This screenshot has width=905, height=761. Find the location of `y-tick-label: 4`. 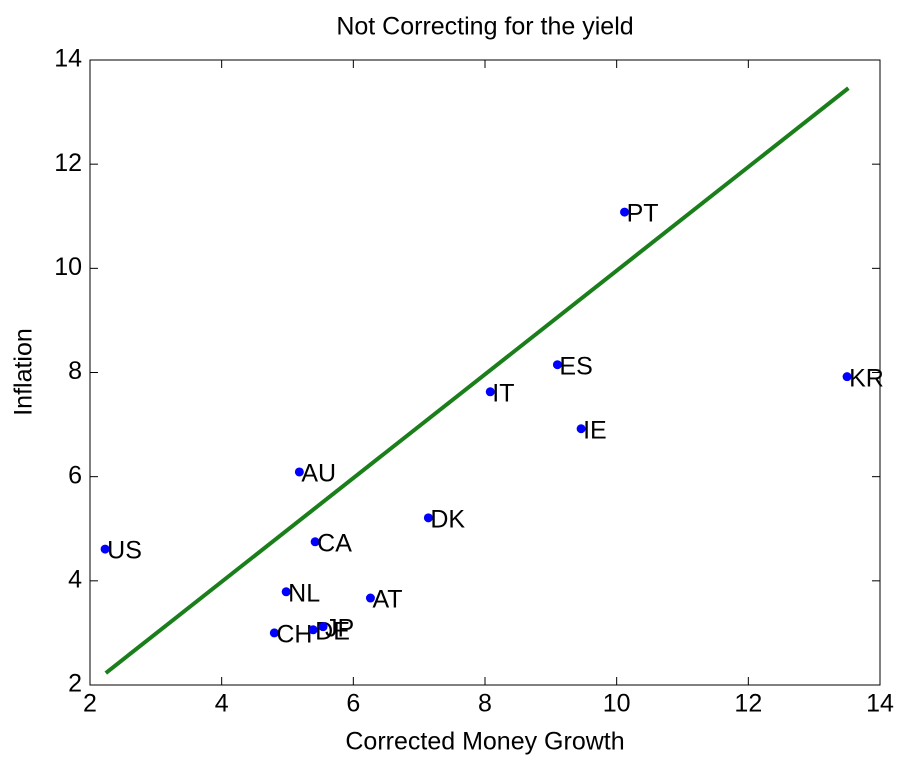

y-tick-label: 4 is located at coordinates (75, 579).